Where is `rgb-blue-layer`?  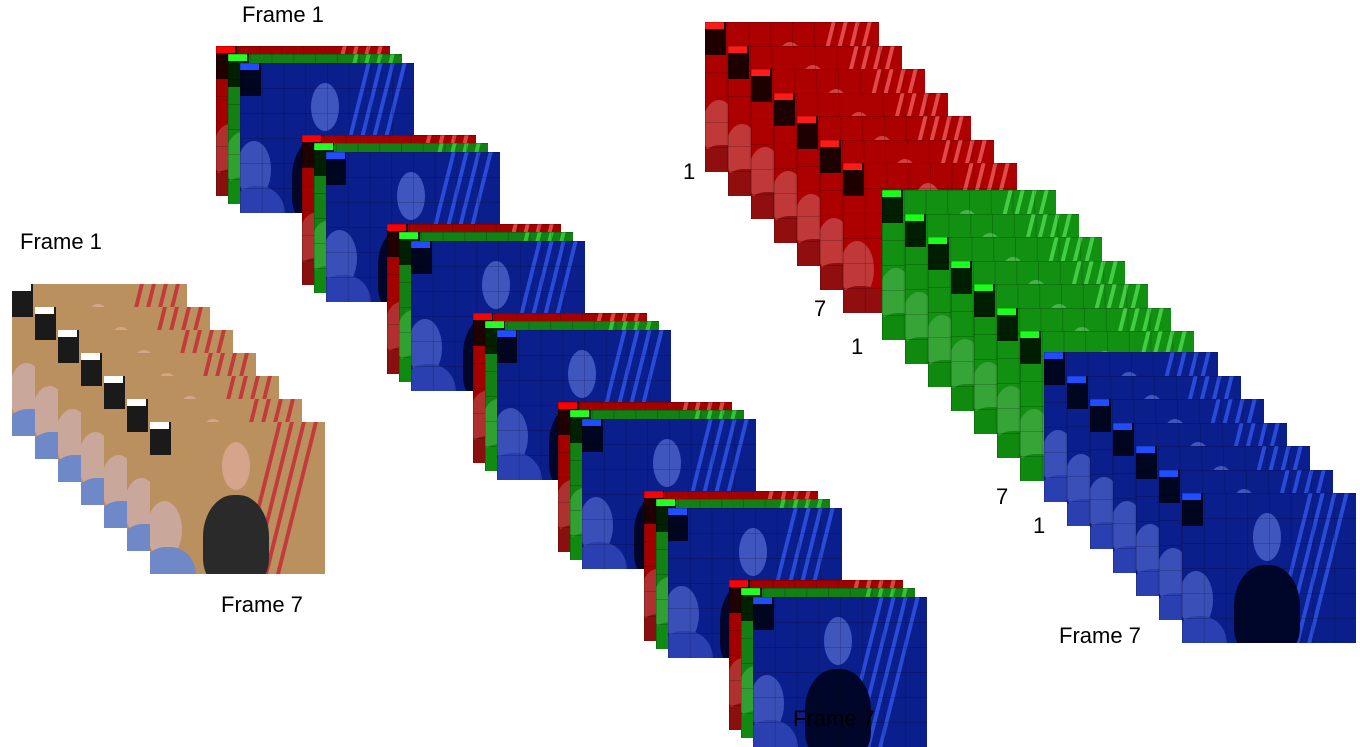
rgb-blue-layer is located at coordinates (840, 672).